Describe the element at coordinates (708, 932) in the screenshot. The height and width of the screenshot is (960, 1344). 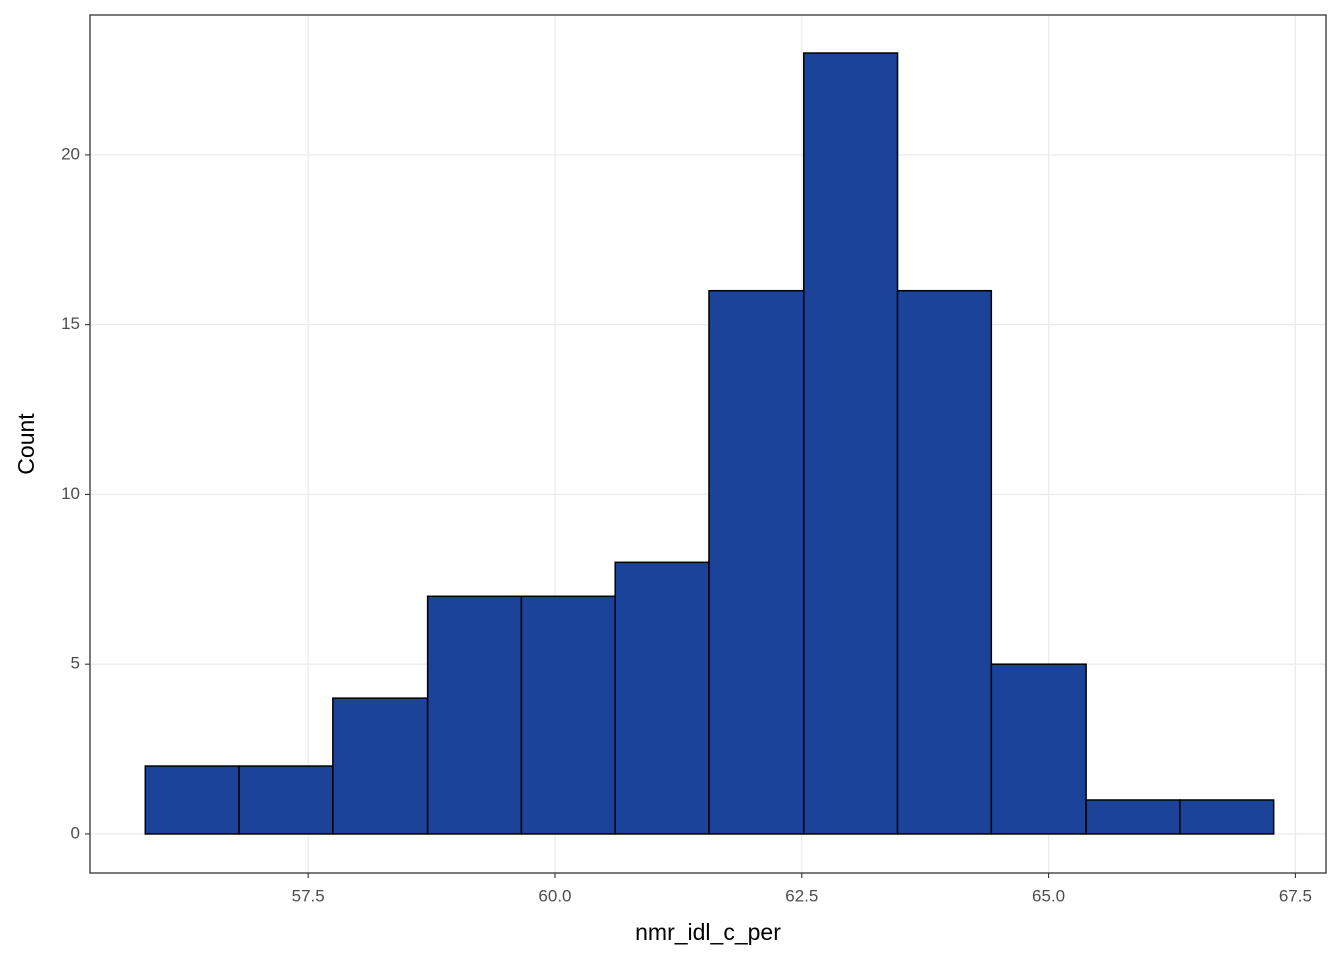
I see `x-axis-title: nmr_idl_c_per` at that location.